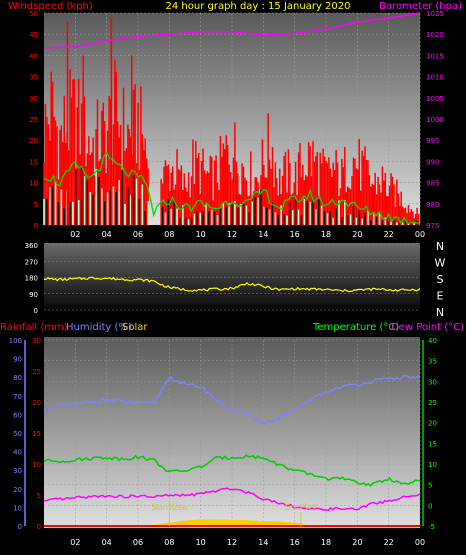 This screenshot has width=466, height=555. I want to click on temp-x-tick: 00, so click(420, 542).